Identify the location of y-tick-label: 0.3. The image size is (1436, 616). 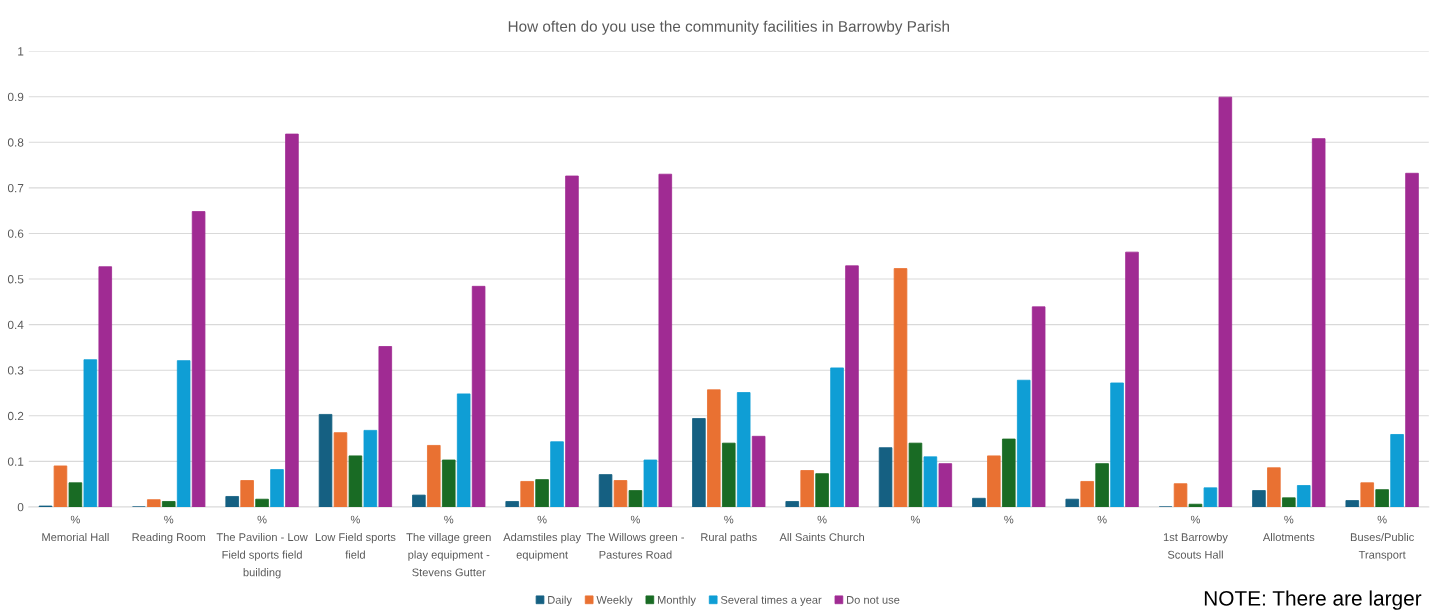
(15, 370).